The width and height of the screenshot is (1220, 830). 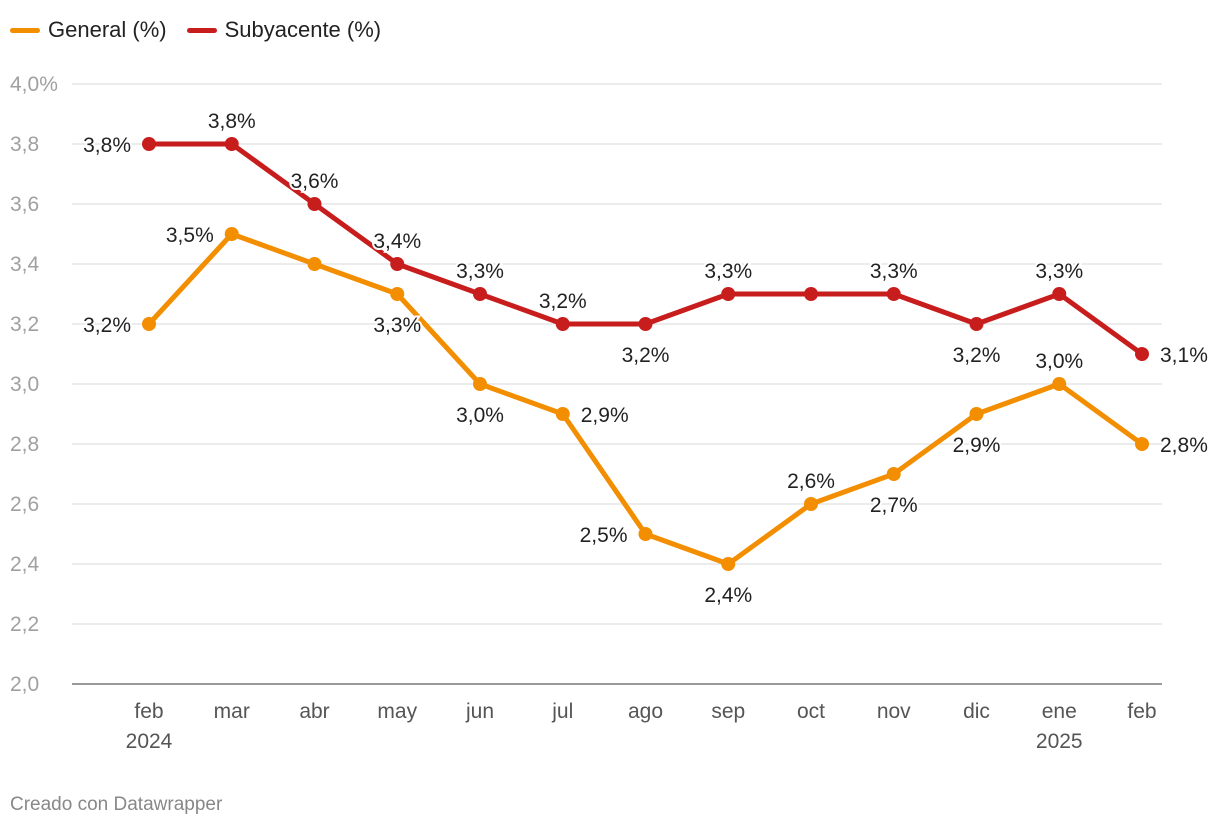 What do you see at coordinates (562, 711) in the screenshot?
I see `x-tick-label: jul` at bounding box center [562, 711].